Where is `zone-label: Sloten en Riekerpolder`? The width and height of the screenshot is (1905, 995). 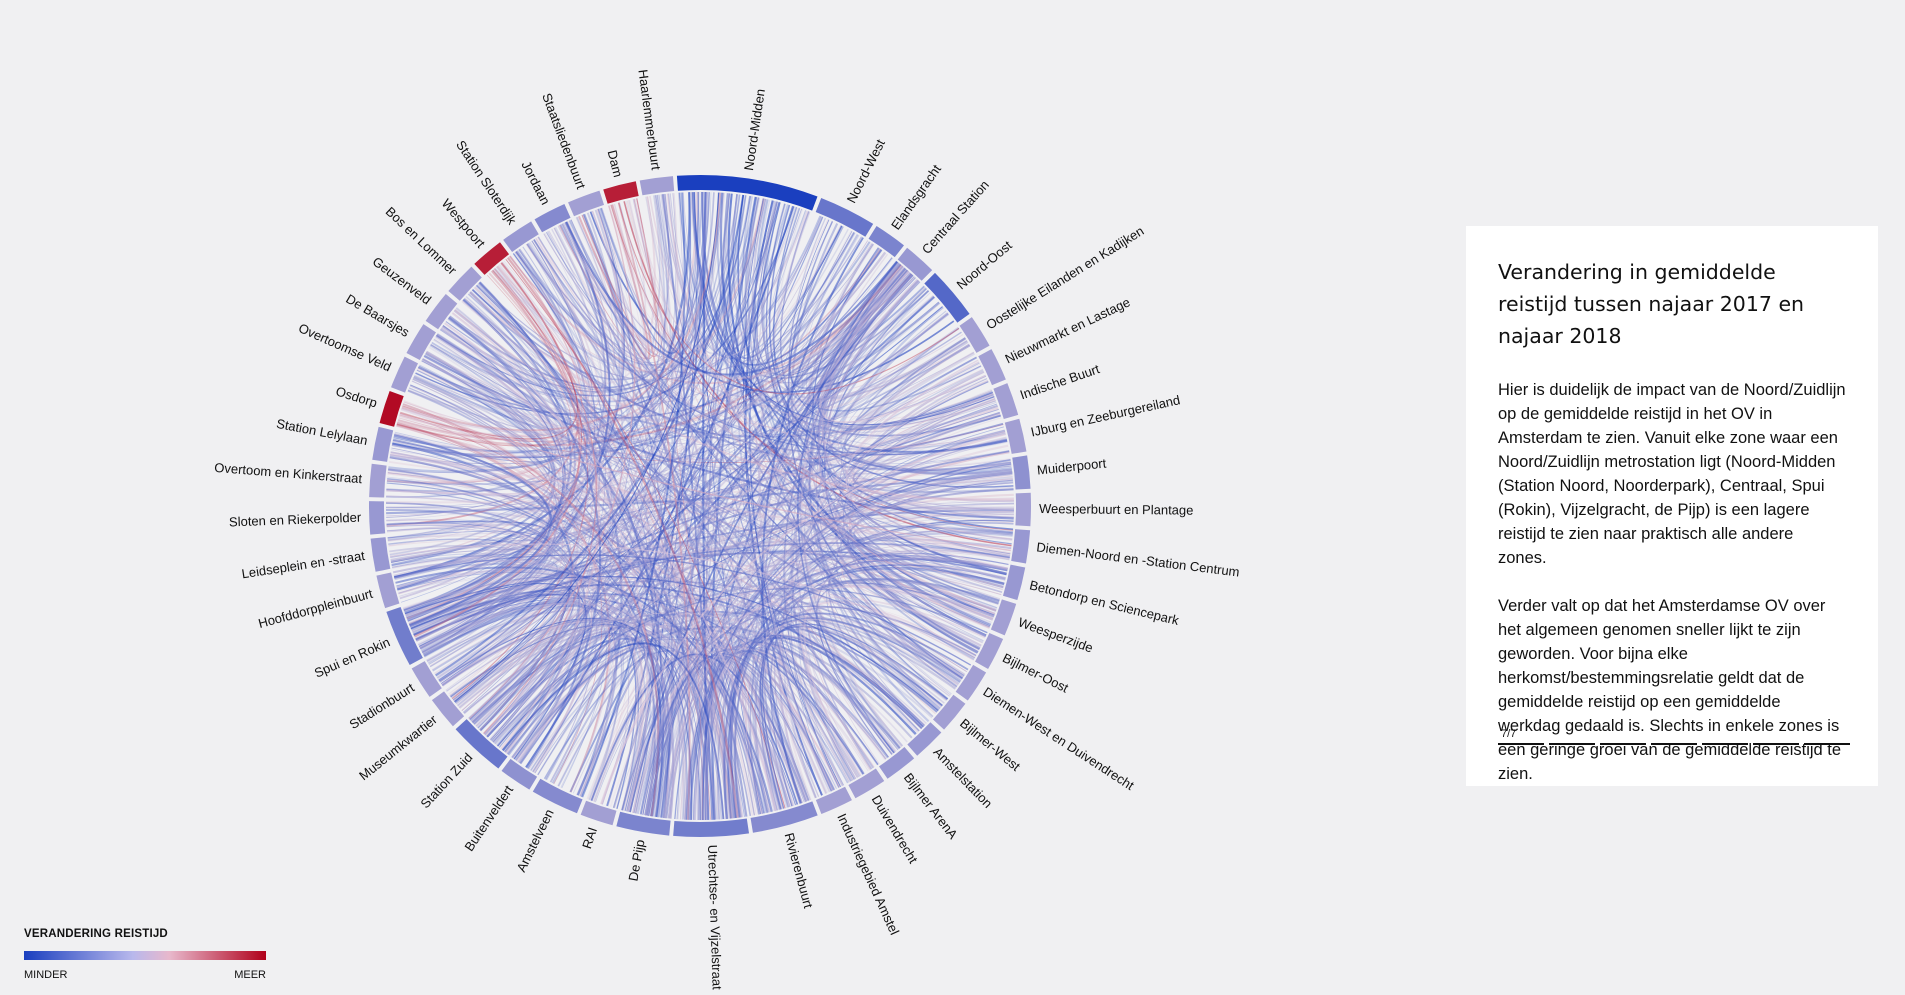
zone-label: Sloten en Riekerpolder is located at coordinates (295, 520).